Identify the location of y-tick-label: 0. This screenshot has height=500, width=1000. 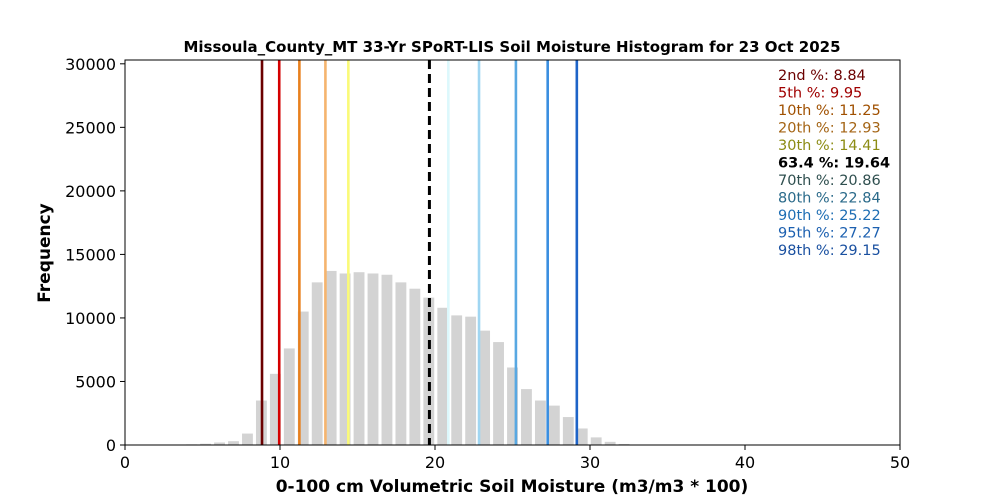
(111, 445).